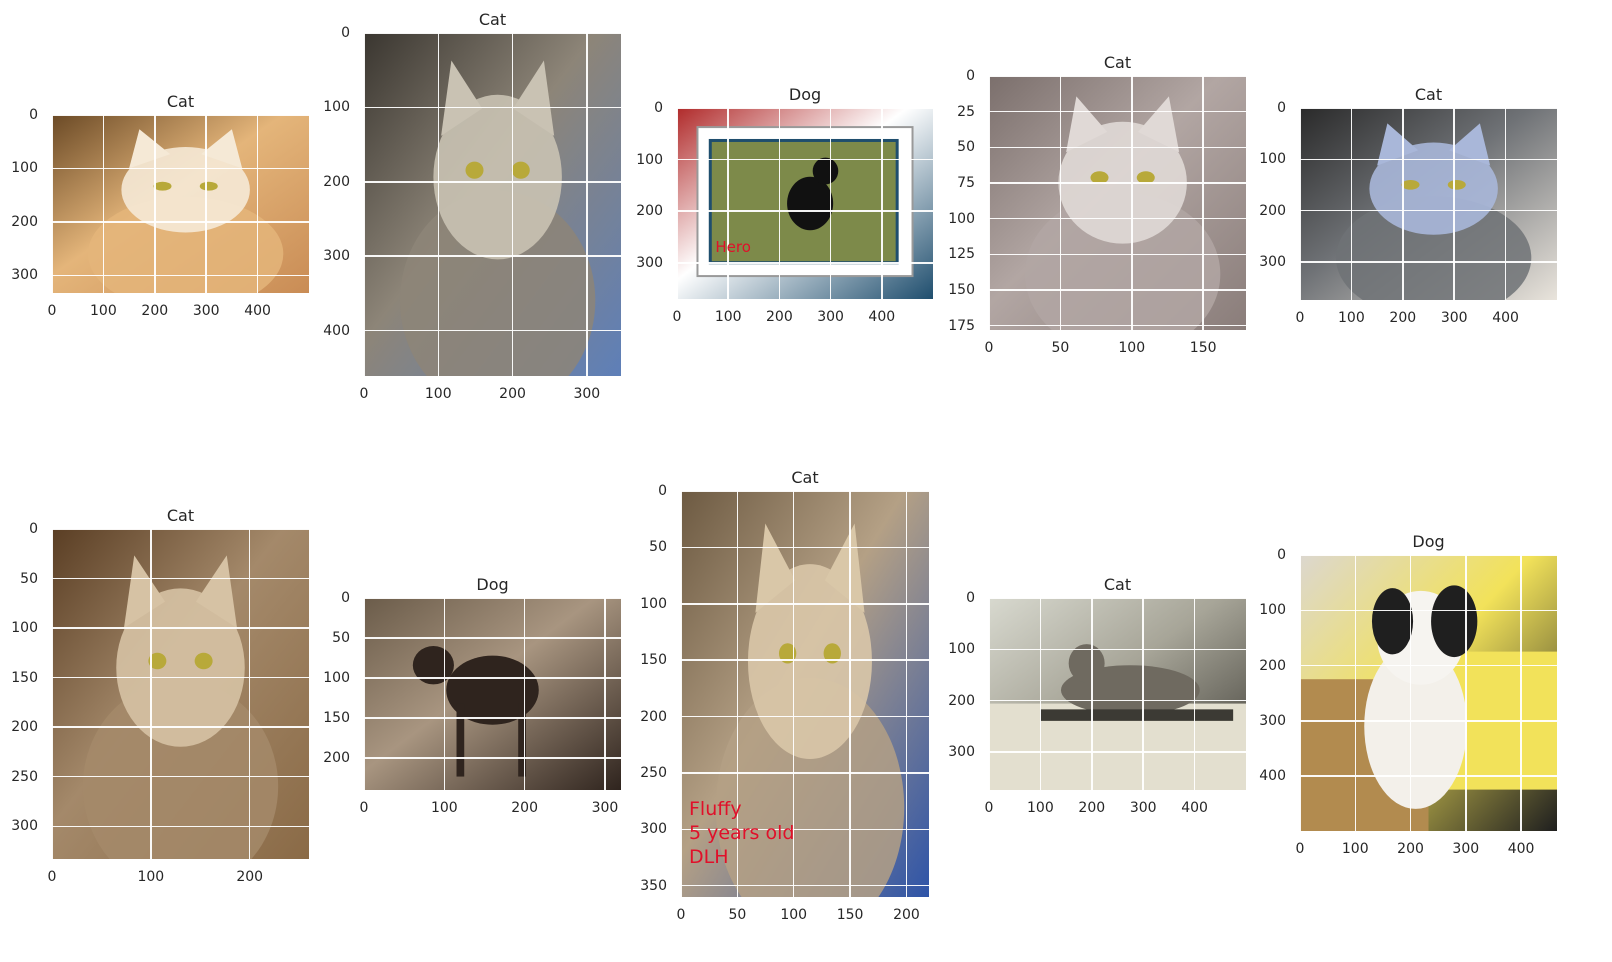 Image resolution: width=1612 pixels, height=962 pixels. What do you see at coordinates (492, 584) in the screenshot?
I see `panel-title: Dog` at bounding box center [492, 584].